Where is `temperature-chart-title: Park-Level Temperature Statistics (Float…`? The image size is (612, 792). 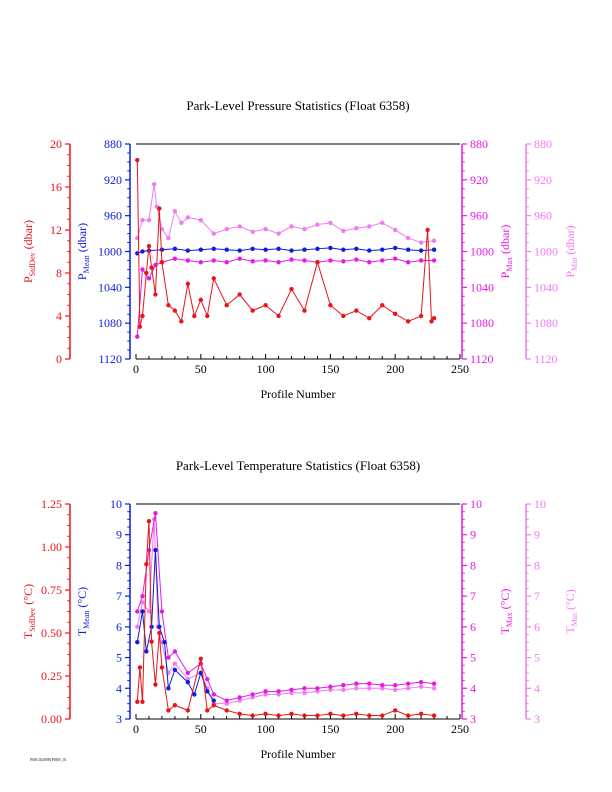 temperature-chart-title: Park-Level Temperature Statistics (Float… is located at coordinates (298, 465).